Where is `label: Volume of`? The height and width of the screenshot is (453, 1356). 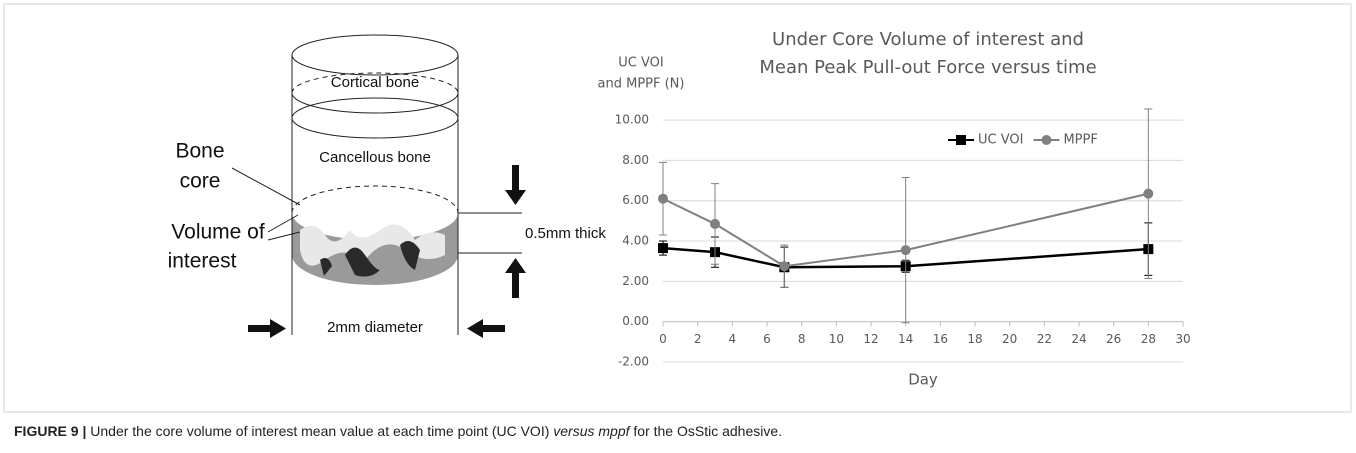
label: Volume of is located at coordinates (218, 232).